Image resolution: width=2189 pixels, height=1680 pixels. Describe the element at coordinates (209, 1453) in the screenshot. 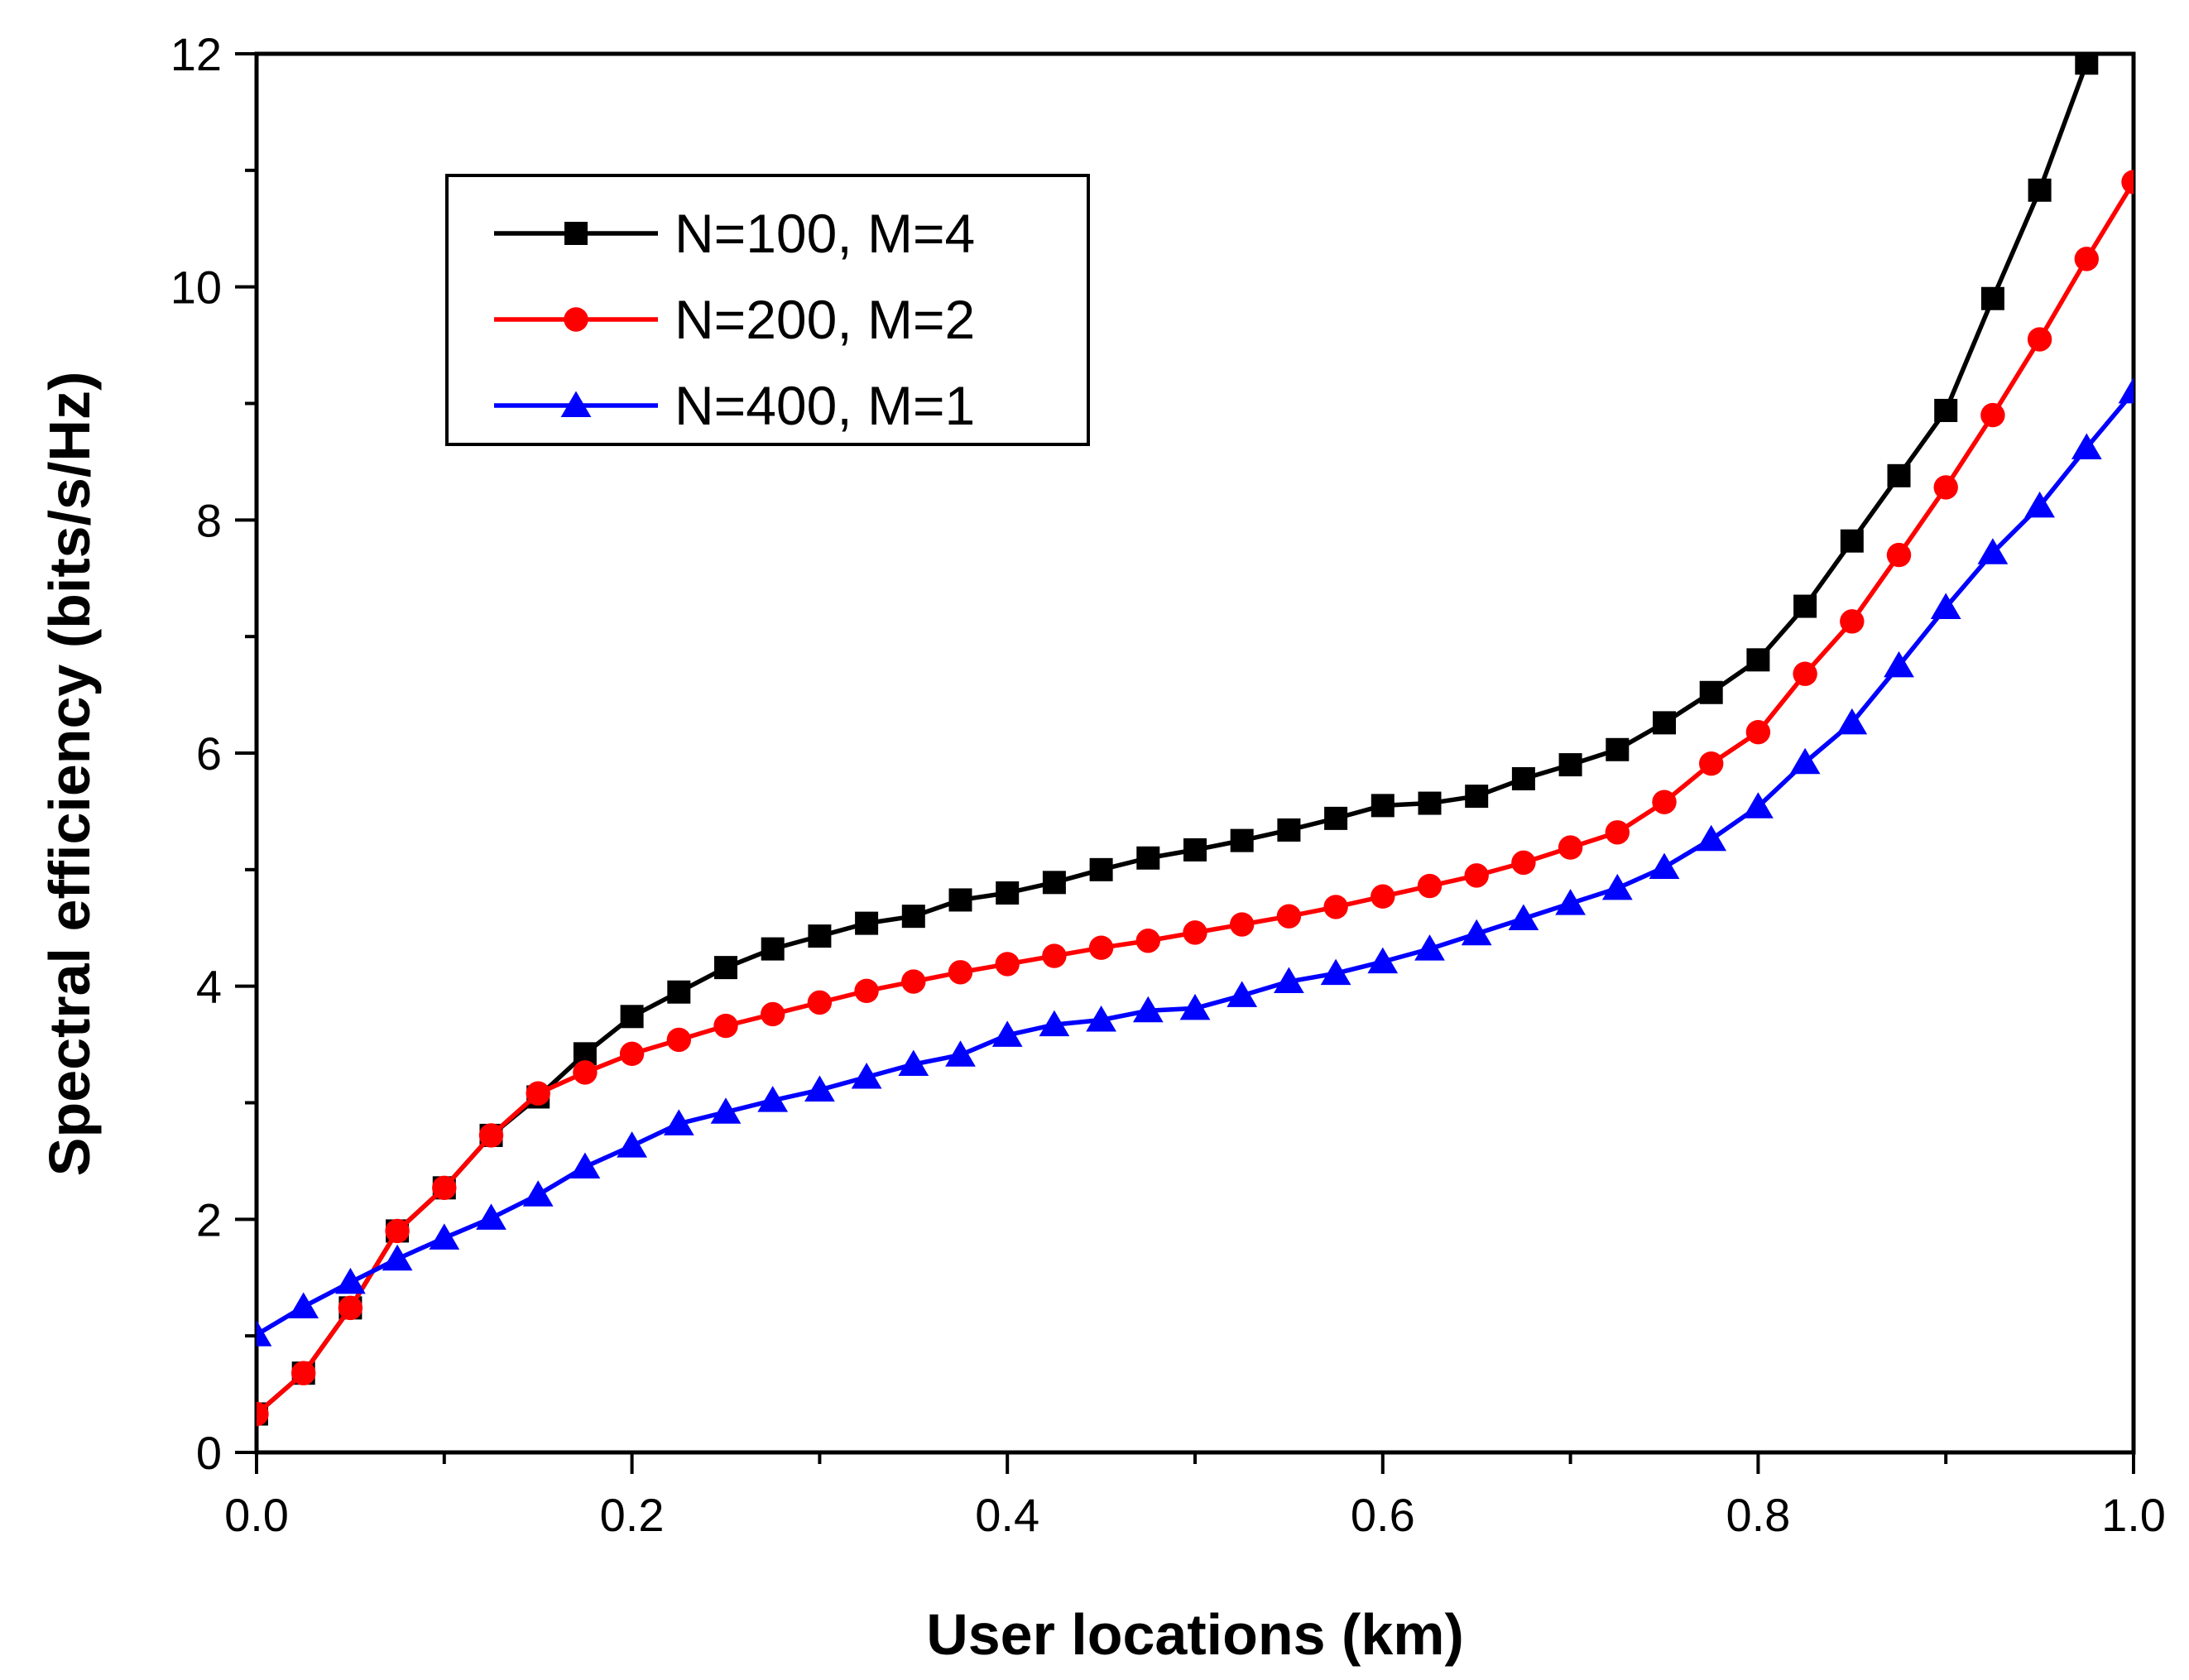

I see `y-tick-label: 0` at that location.